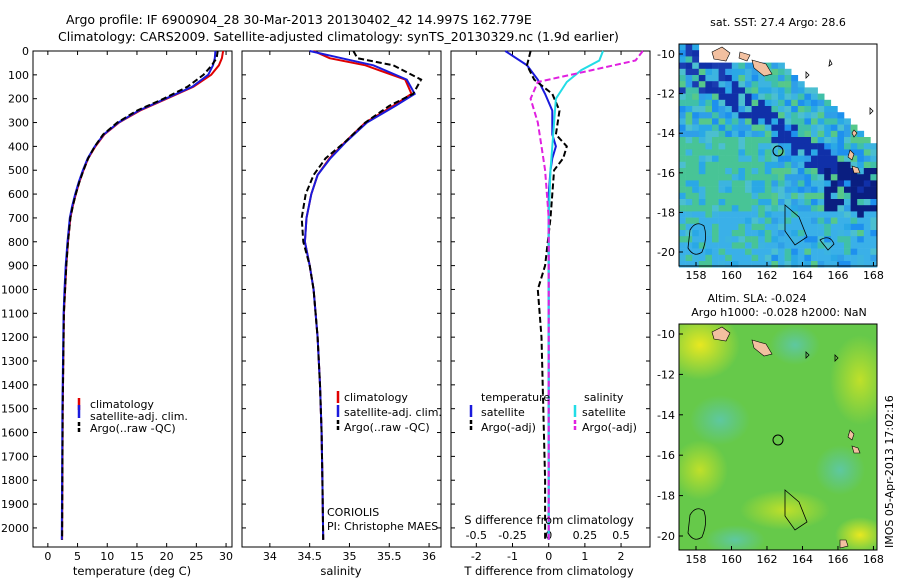 The width and height of the screenshot is (900, 580). Describe the element at coordinates (696, 559) in the screenshot. I see `map-x-tick-label: 158` at that location.